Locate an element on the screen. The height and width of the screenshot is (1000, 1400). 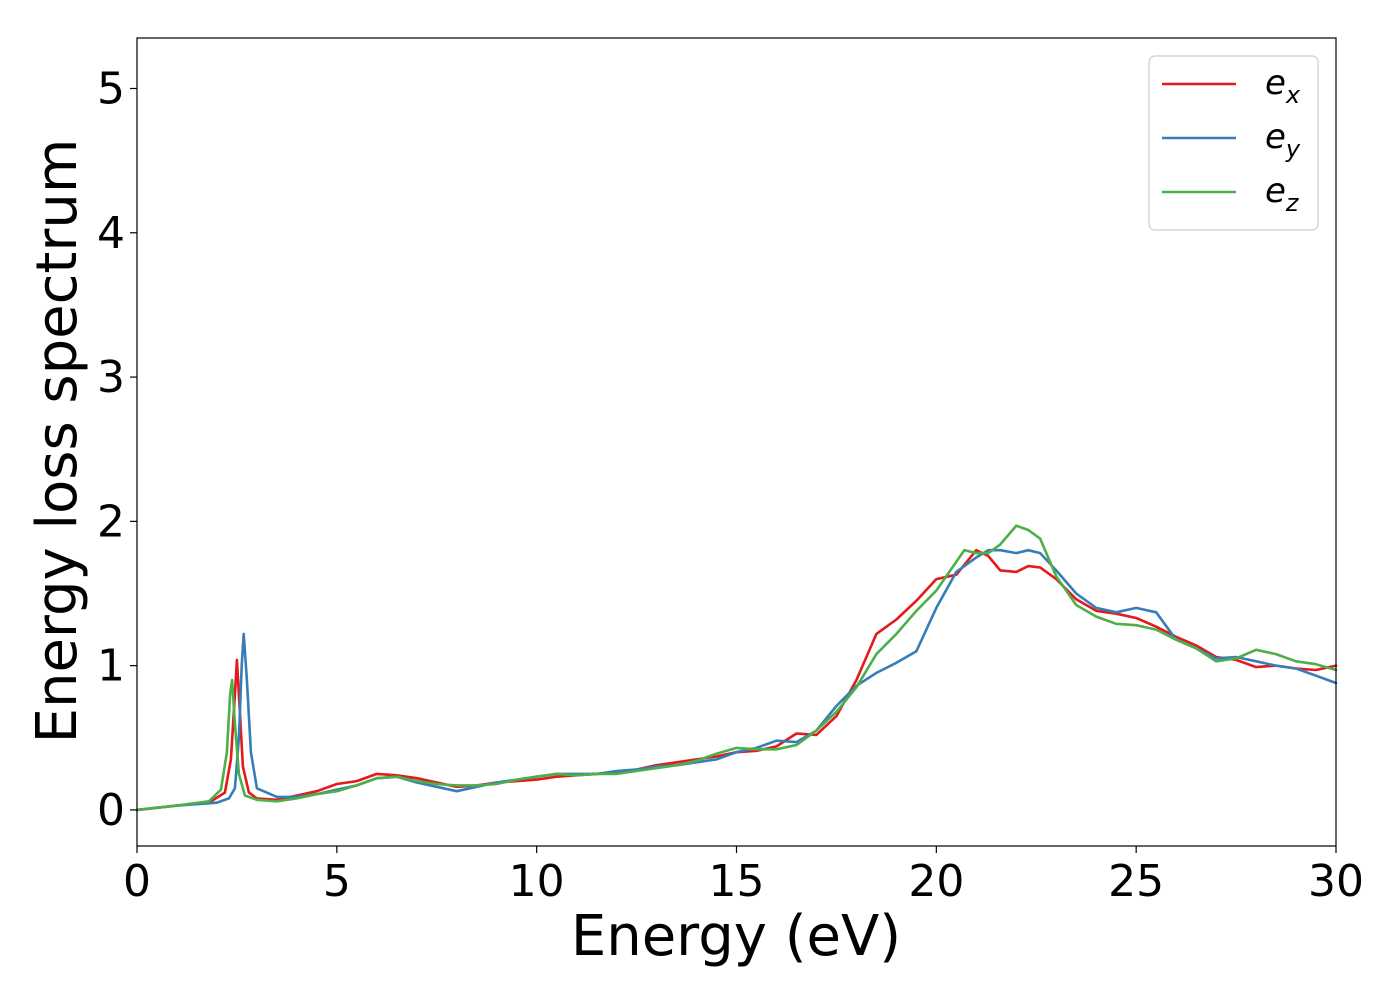
x-tick-label: 5 is located at coordinates (337, 881).